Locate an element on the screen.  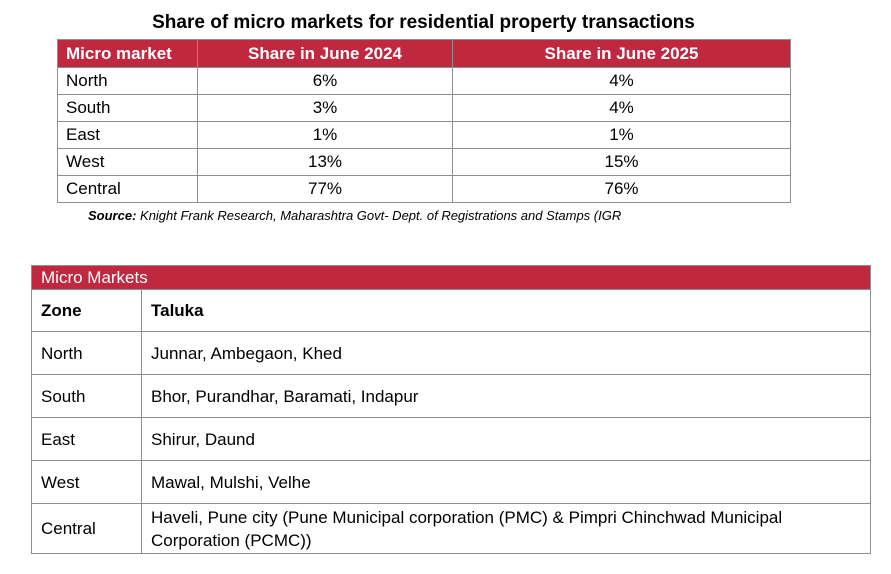
table-row: North 6% 4% is located at coordinates (424, 81).